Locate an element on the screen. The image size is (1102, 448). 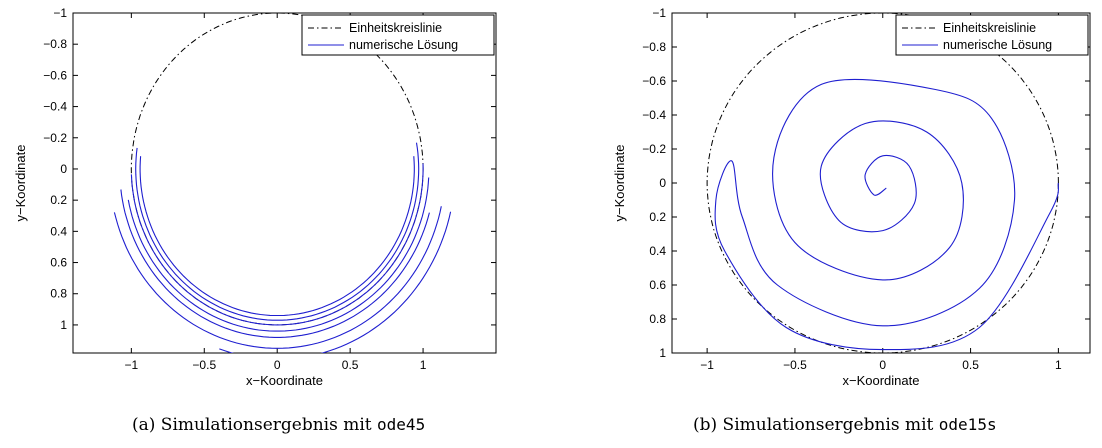
caption-a: (a) Simulationsergebnis mit ode45 is located at coordinates (278, 425).